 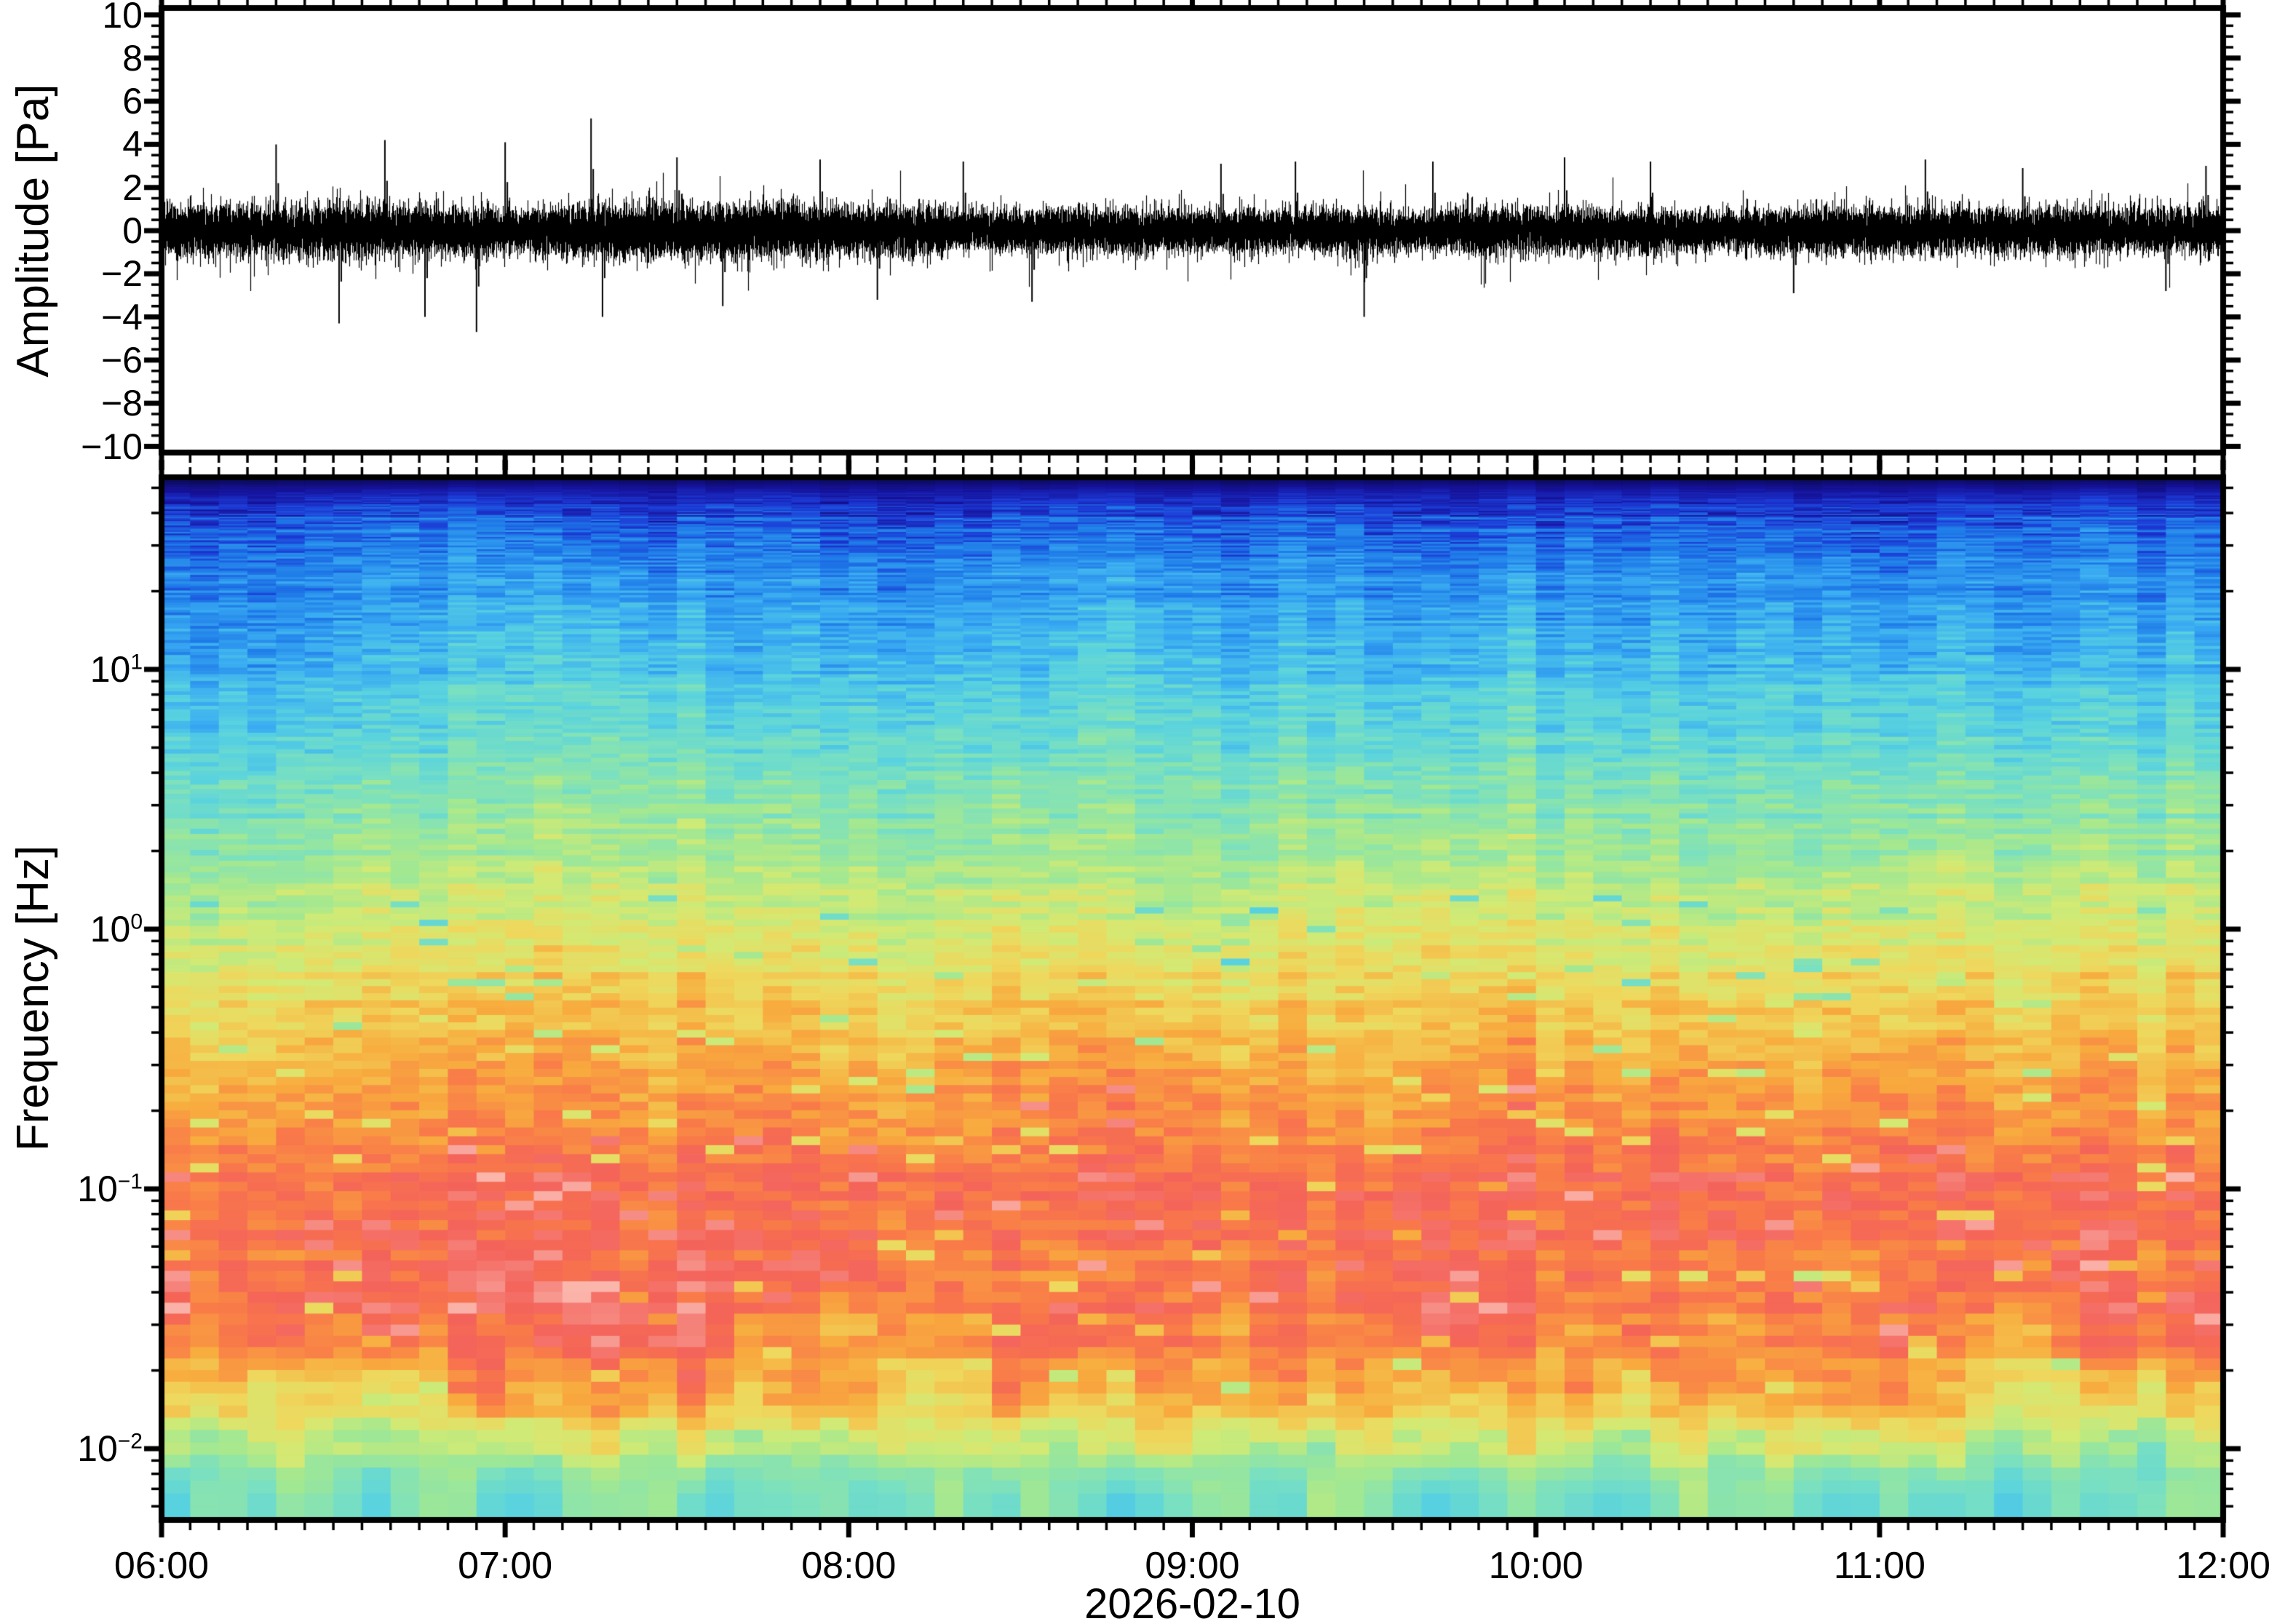 I want to click on frequency-axis-title: Frequency [Hz], so click(x=33, y=998).